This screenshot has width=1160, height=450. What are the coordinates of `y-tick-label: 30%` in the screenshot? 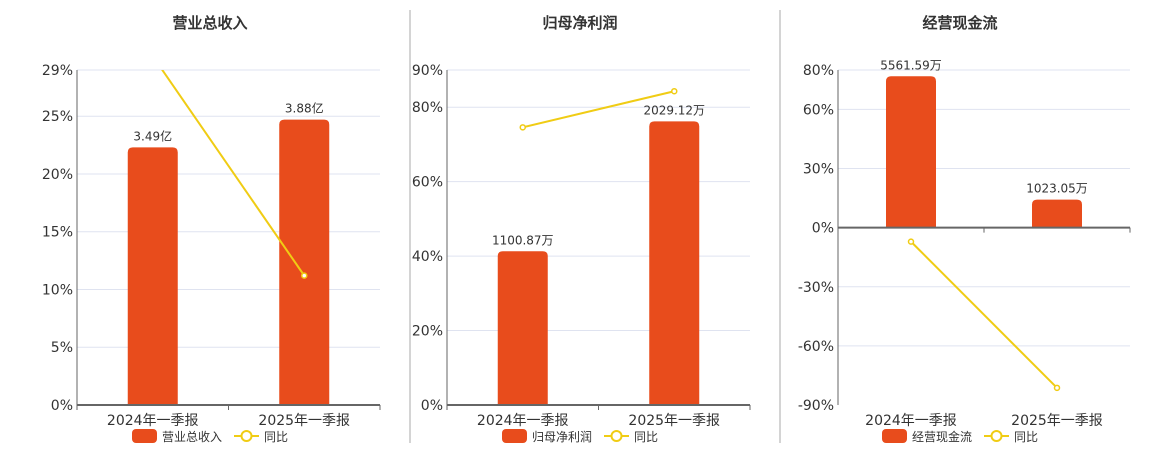 It's located at (818, 170).